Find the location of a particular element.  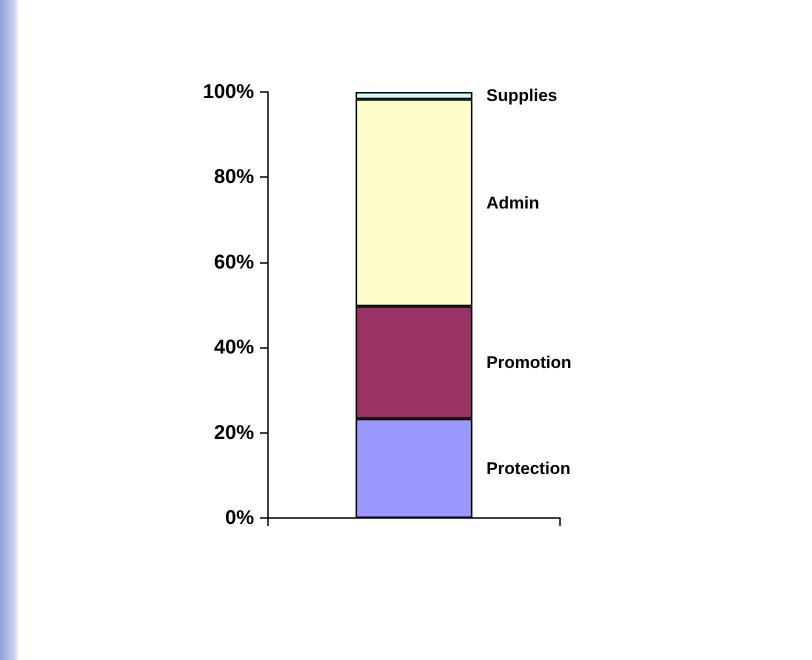

series-label: Protection is located at coordinates (528, 468).